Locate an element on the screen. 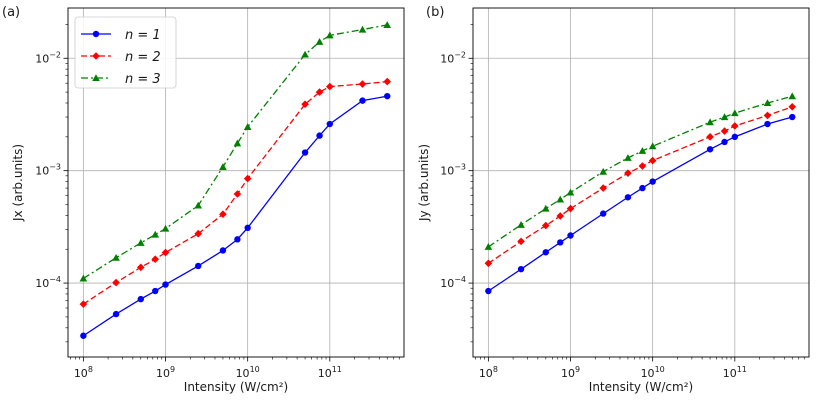 Image resolution: width=830 pixels, height=415 pixels. legend-n1-marker is located at coordinates (96, 34).